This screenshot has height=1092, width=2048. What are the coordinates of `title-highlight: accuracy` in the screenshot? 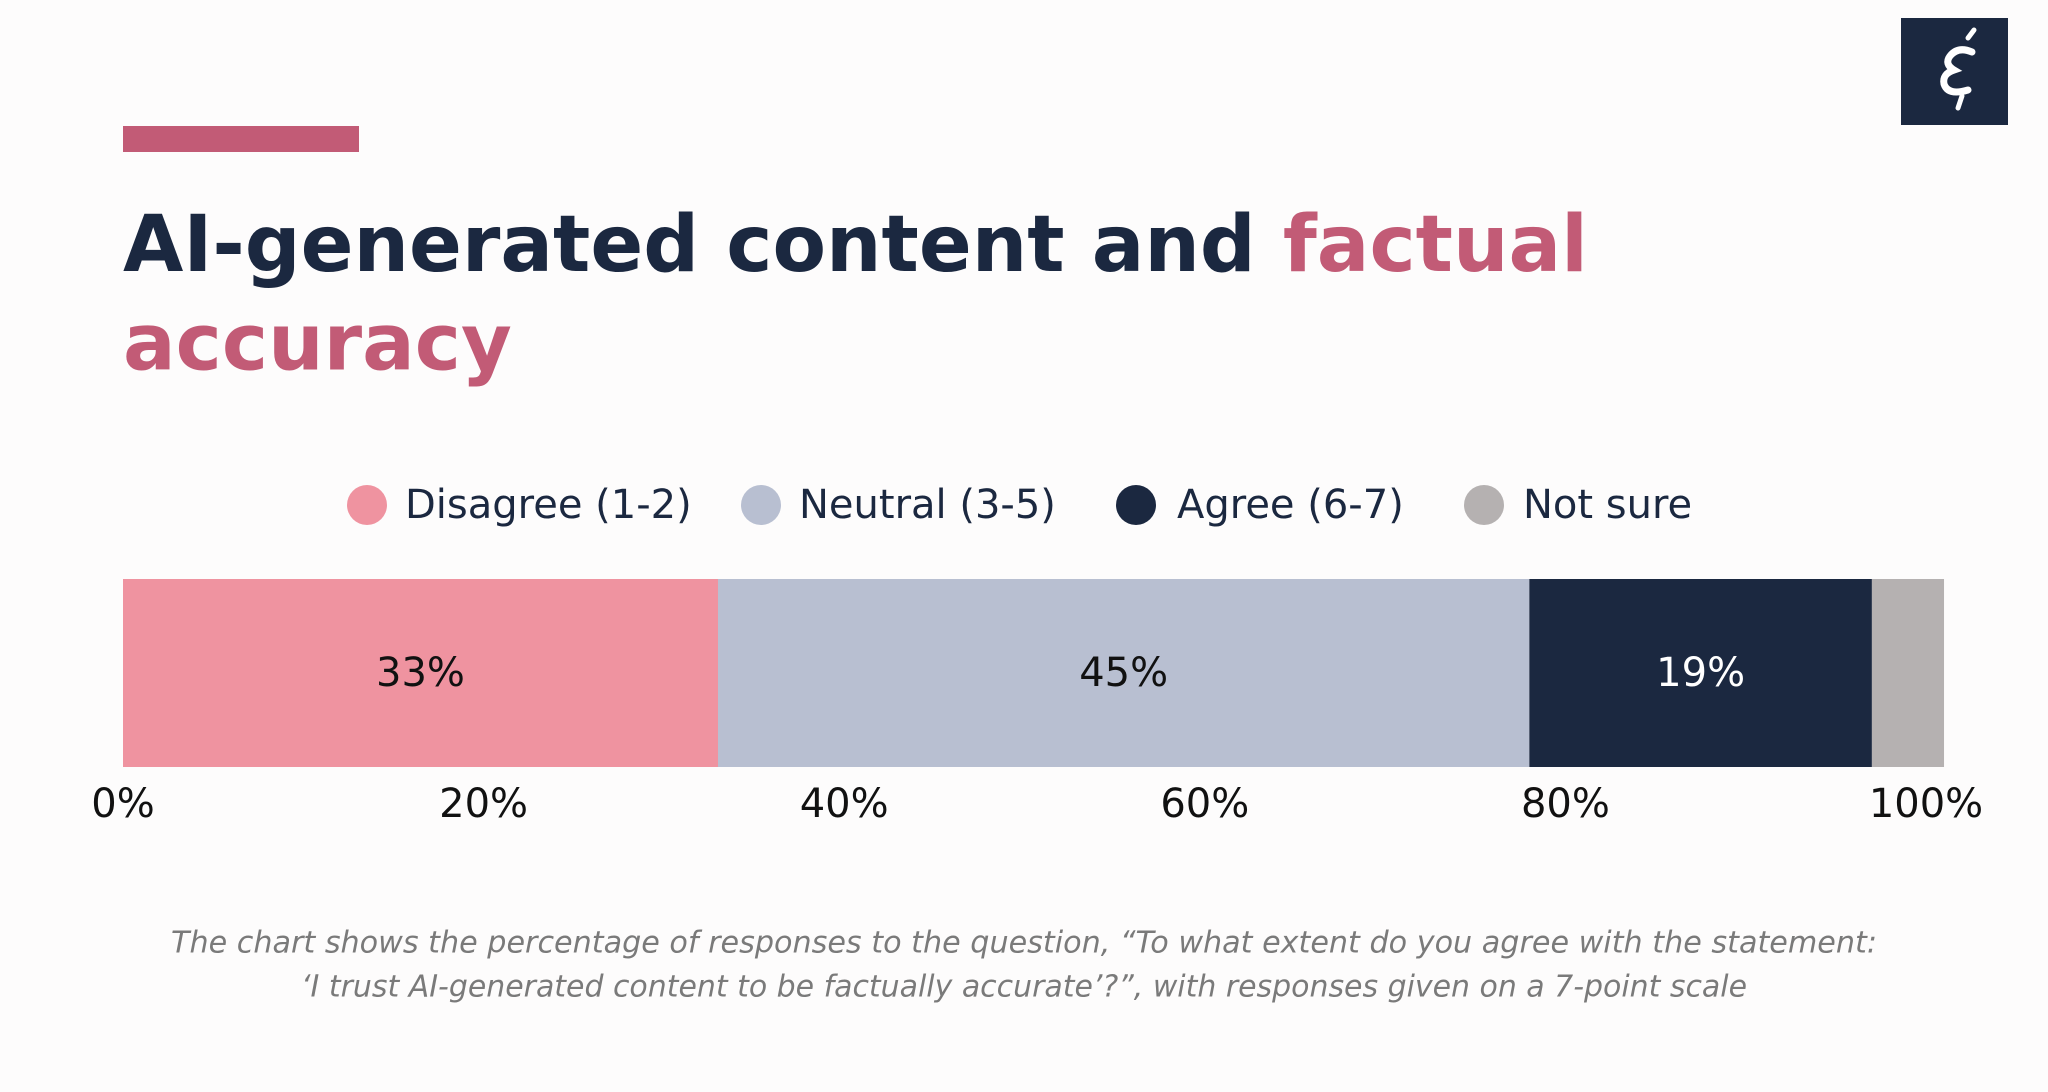 It's located at (317, 343).